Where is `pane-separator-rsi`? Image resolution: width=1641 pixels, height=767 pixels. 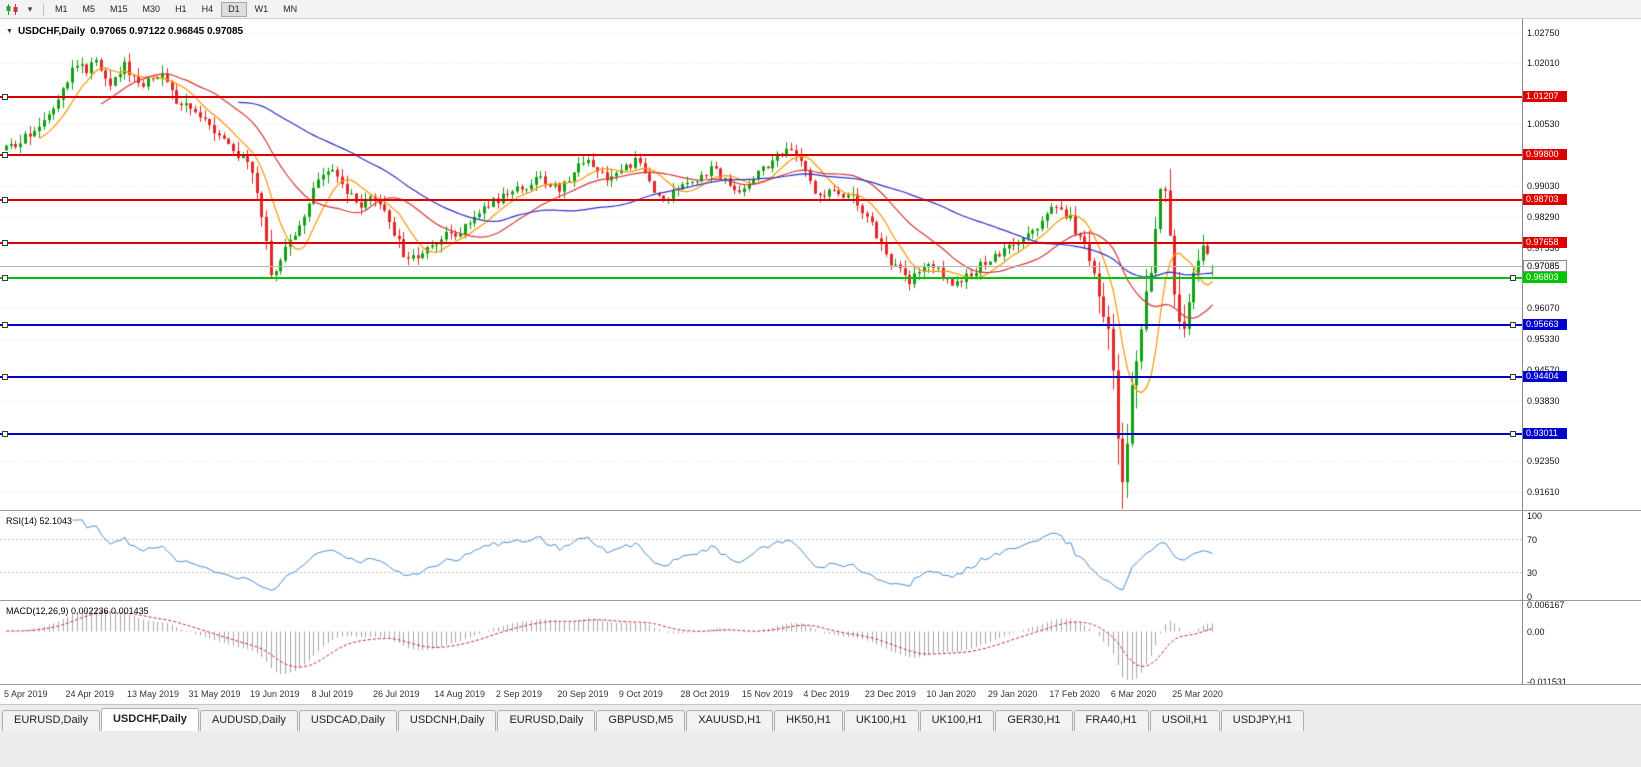 pane-separator-rsi is located at coordinates (820, 510).